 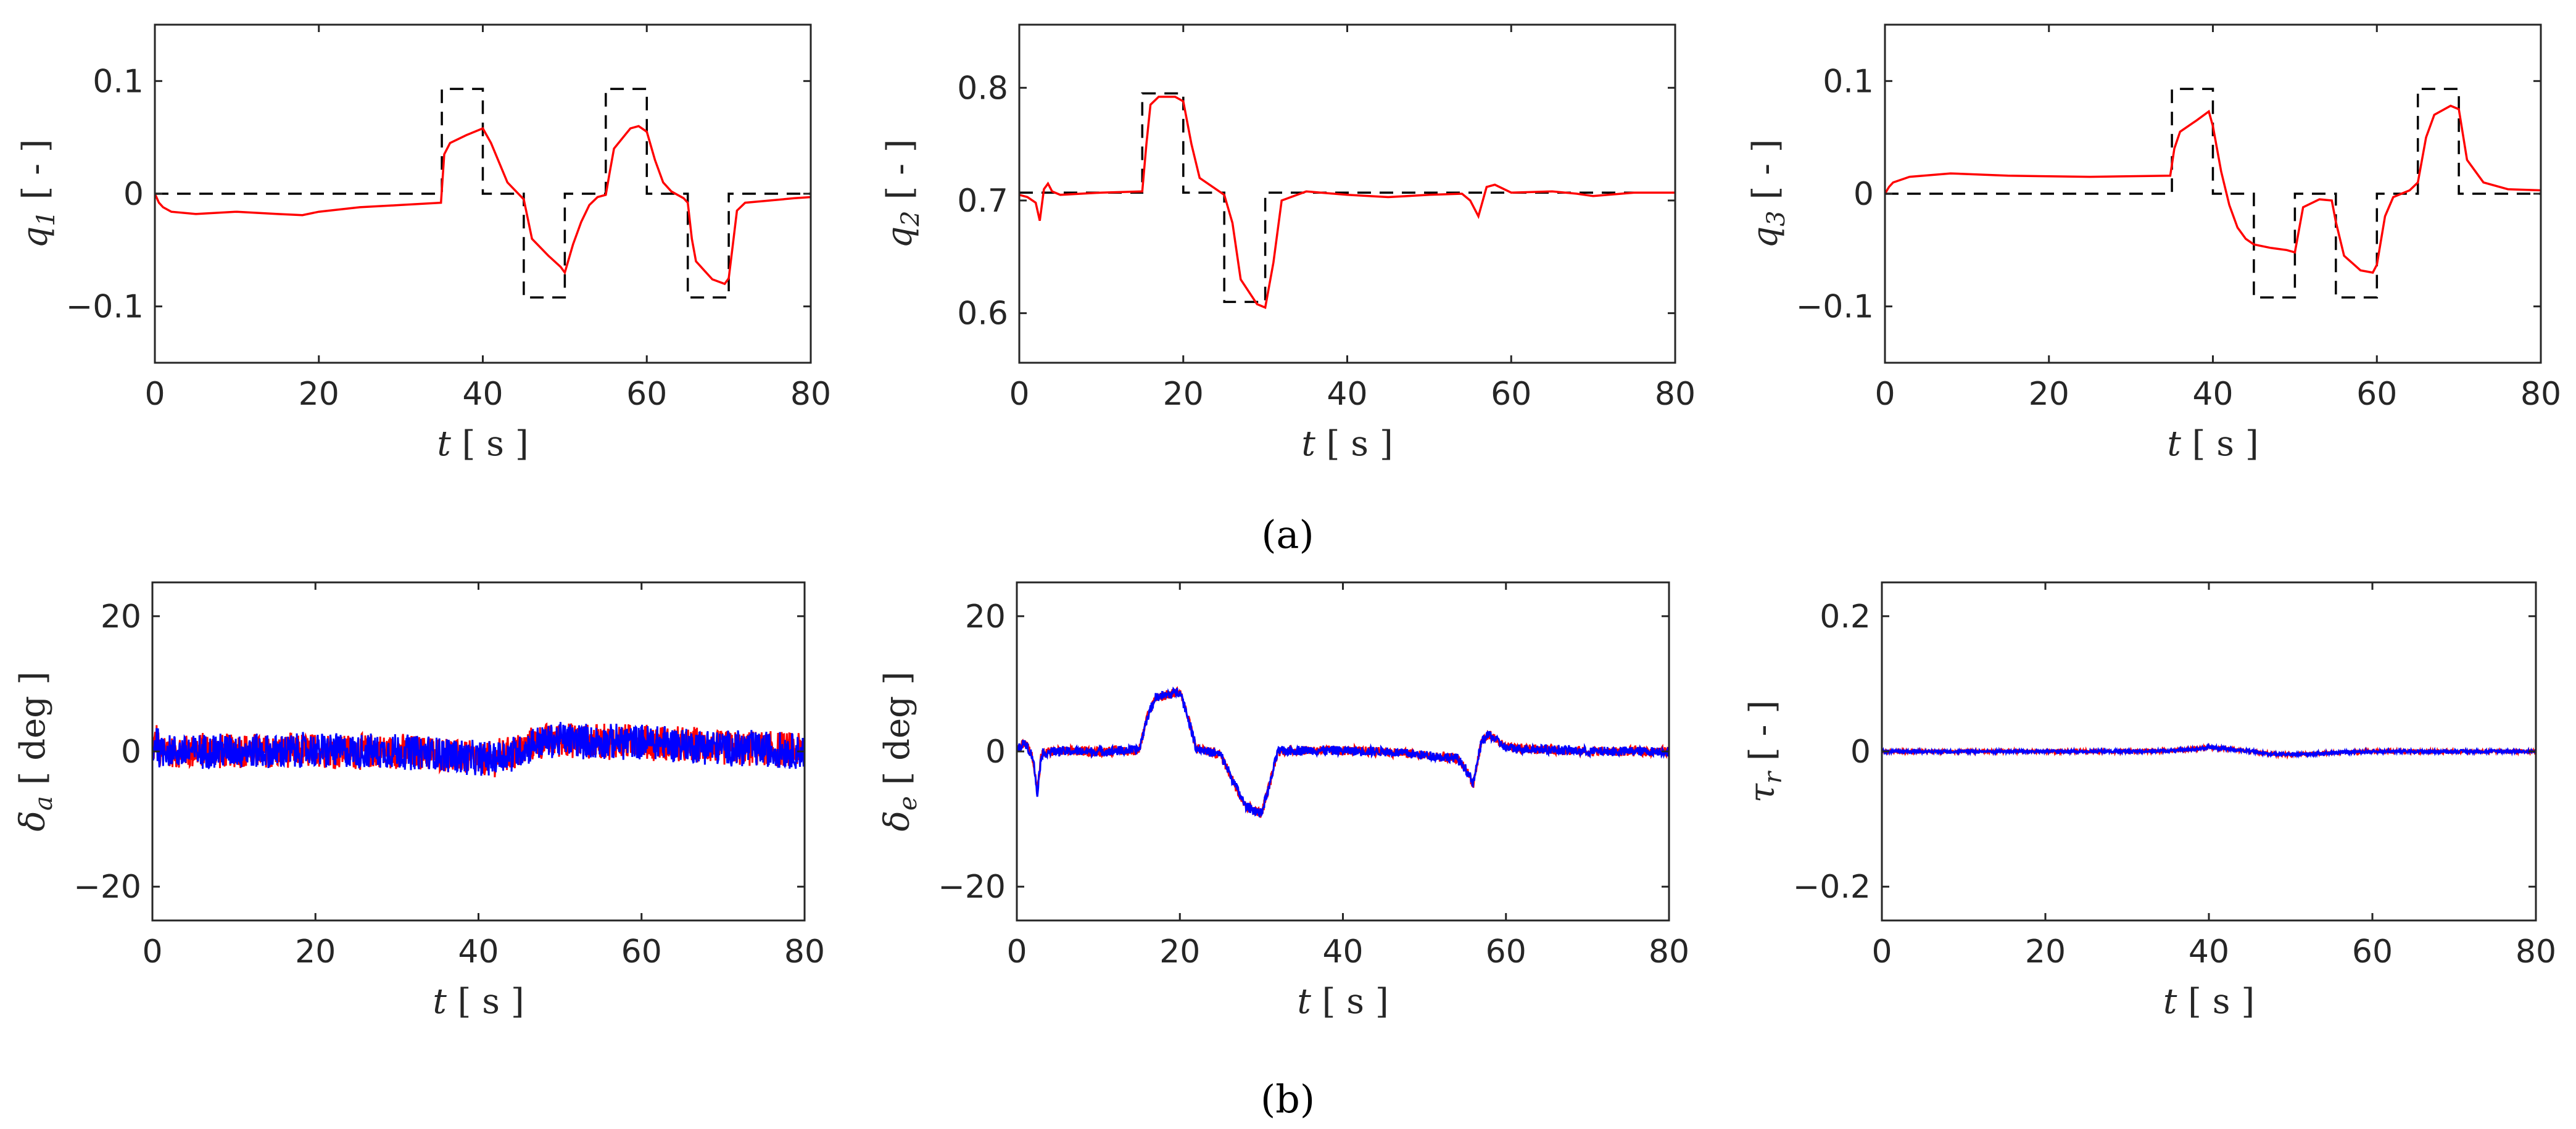 What do you see at coordinates (1343, 752) in the screenshot?
I see `series-actual-b2` at bounding box center [1343, 752].